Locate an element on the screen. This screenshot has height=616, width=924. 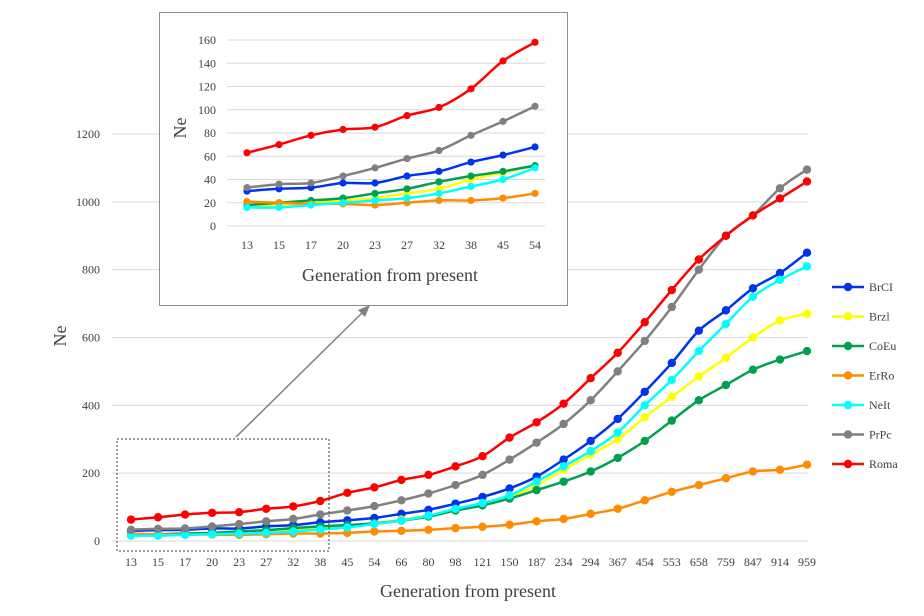
legend-label: CoEu is located at coordinates (882, 346).